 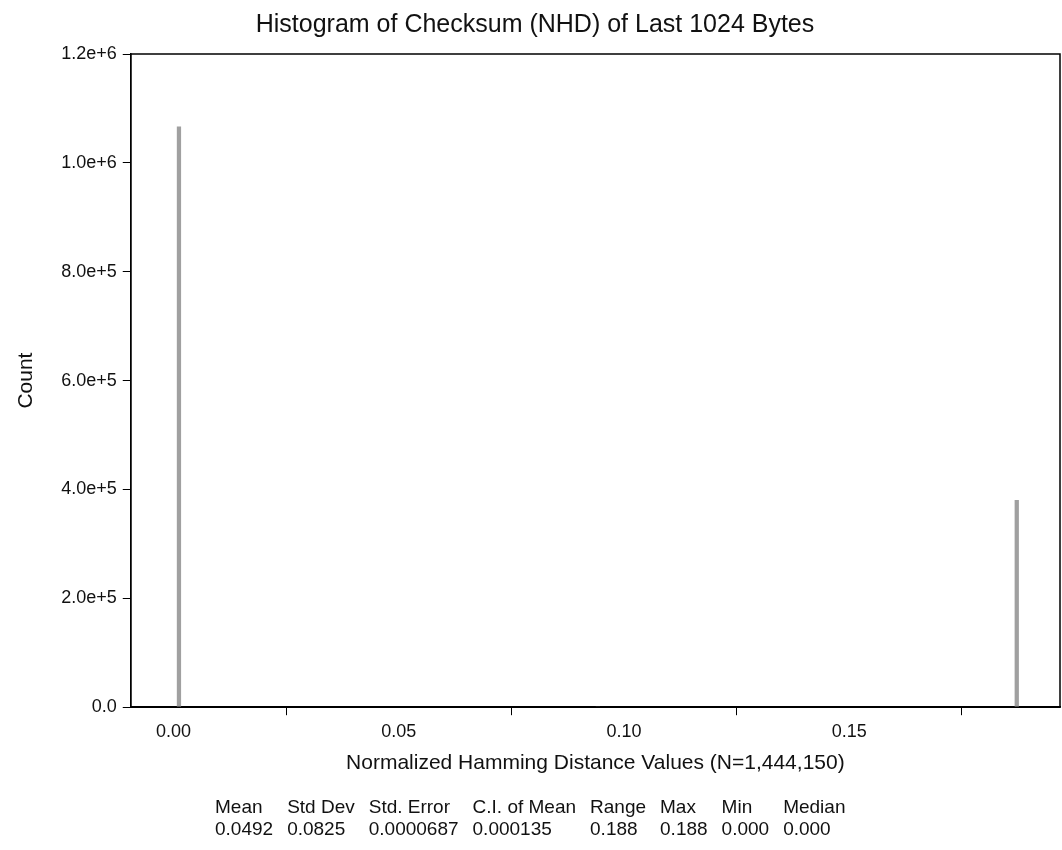 What do you see at coordinates (89, 270) in the screenshot?
I see `y-tick-label: 8.0e+5` at bounding box center [89, 270].